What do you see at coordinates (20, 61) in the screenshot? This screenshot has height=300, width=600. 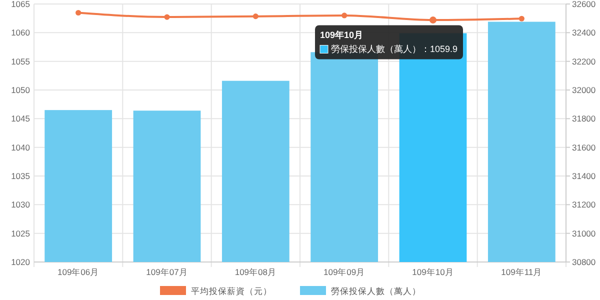 I see `y-tick-label: 1055` at bounding box center [20, 61].